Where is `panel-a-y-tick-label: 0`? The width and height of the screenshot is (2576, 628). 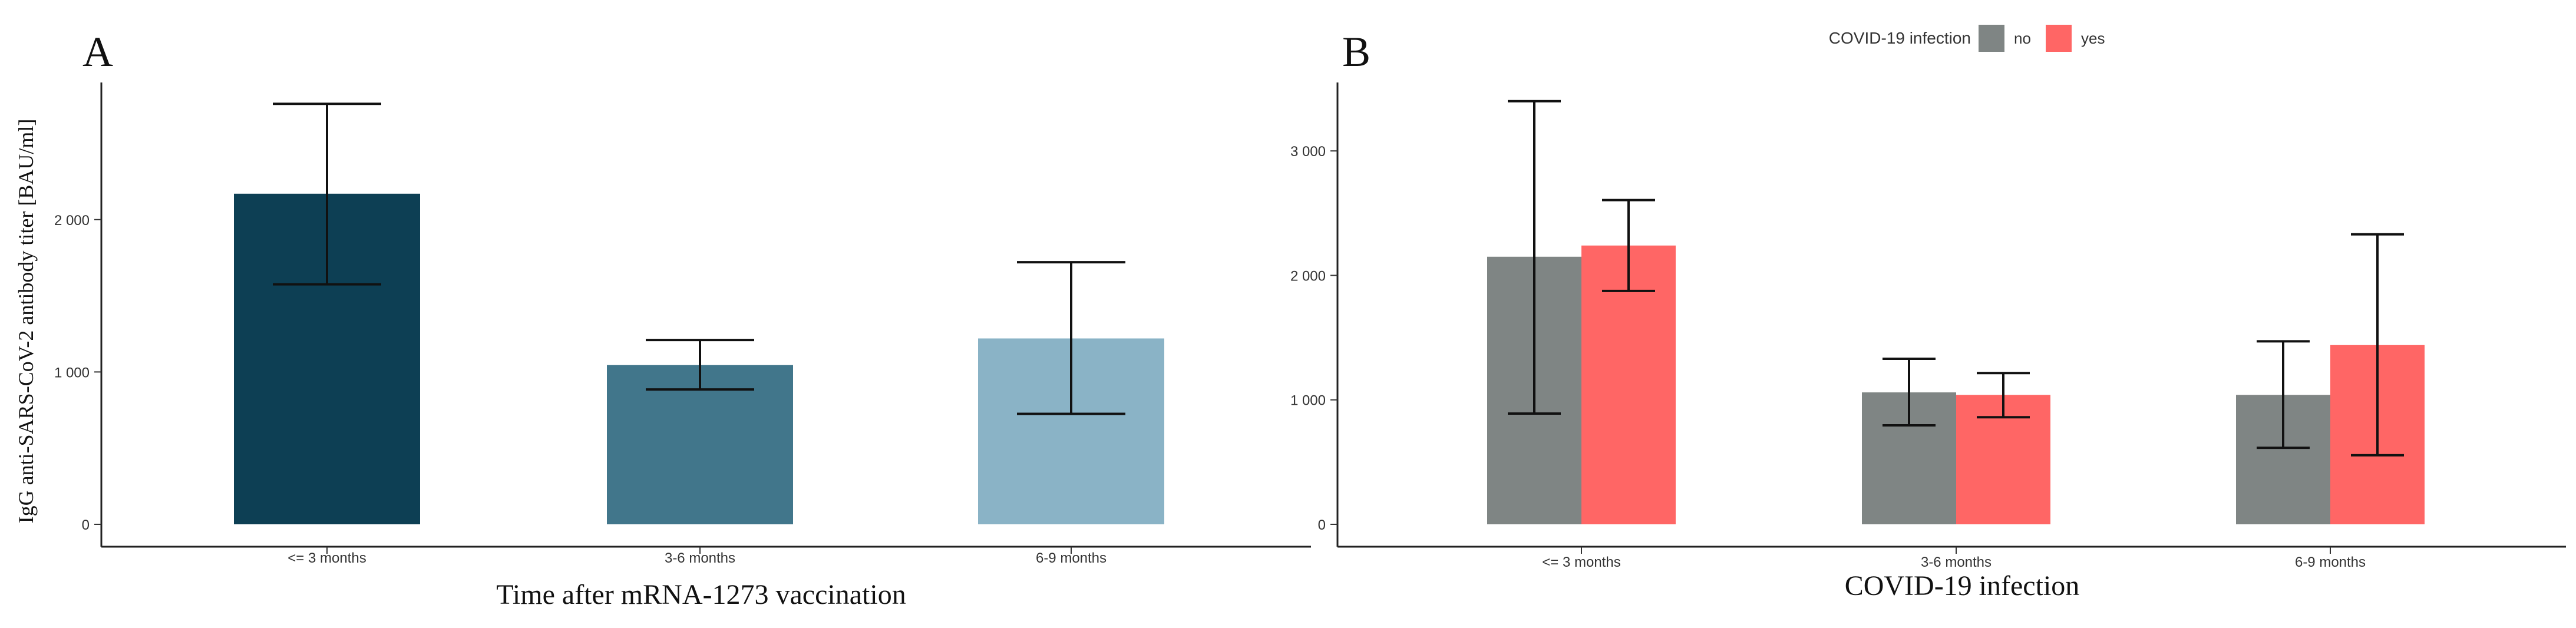
panel-a-y-tick-label: 0 is located at coordinates (86, 525).